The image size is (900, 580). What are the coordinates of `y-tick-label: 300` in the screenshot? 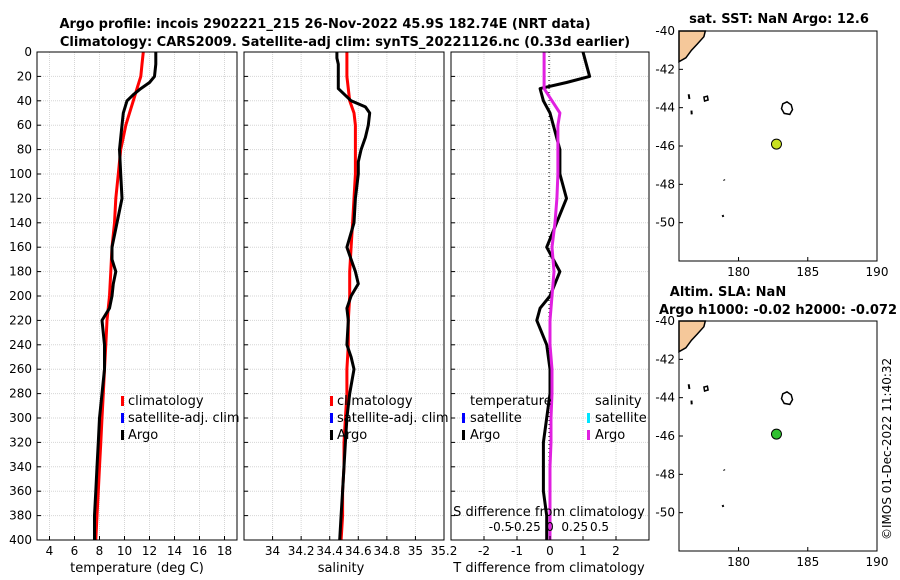 It's located at (20, 418).